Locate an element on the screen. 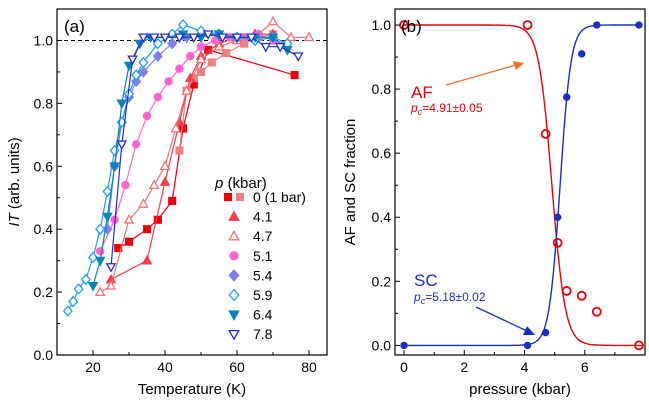 The width and height of the screenshot is (649, 403). y-tick-label-b-4: 0.8 is located at coordinates (382, 89).